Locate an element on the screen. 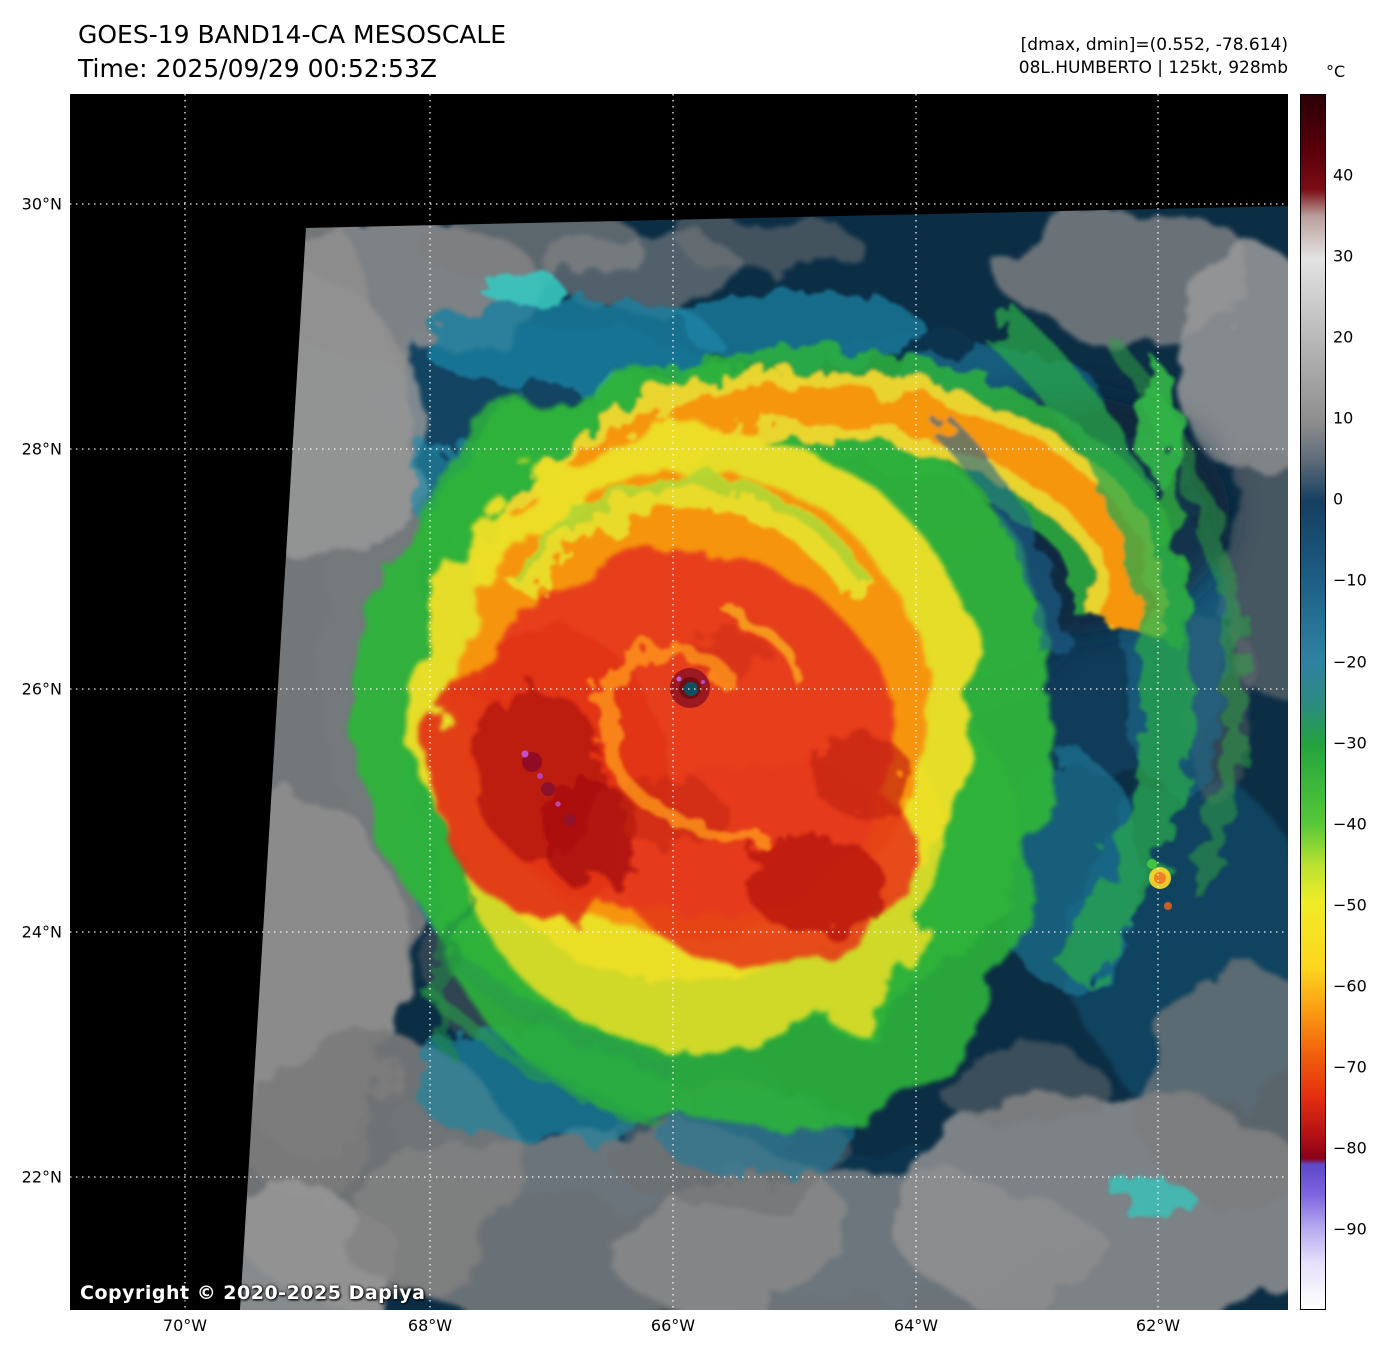  cb-tick-label: −30 is located at coordinates (1350, 743).